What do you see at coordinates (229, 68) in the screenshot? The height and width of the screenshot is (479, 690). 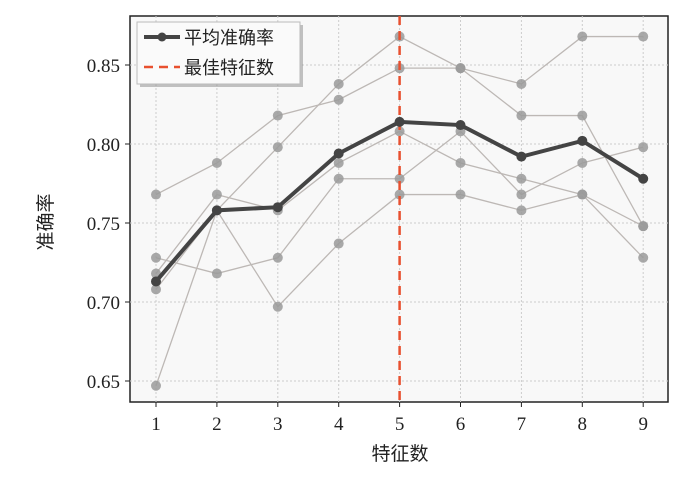 I see `legend-best-label: 最佳特征数` at bounding box center [229, 68].